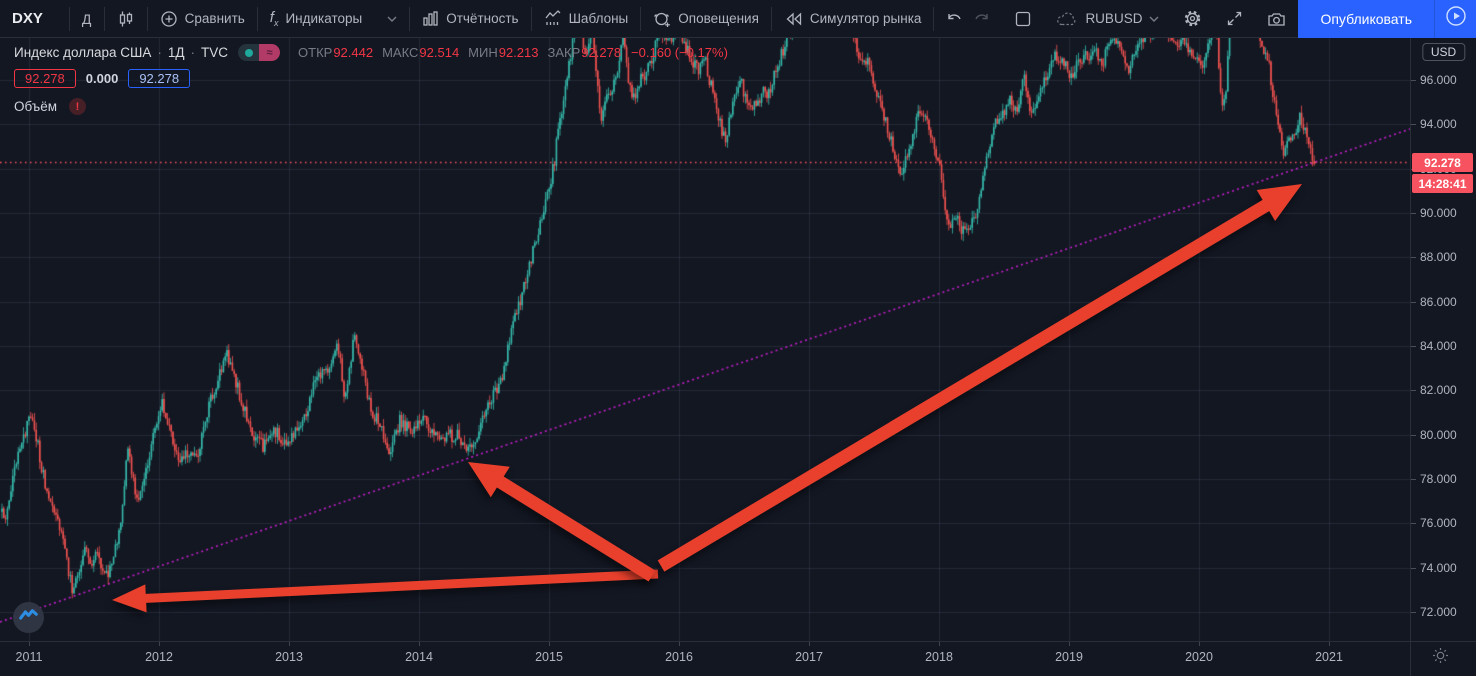 This screenshot has height=676, width=1476. I want to click on camera-icon, so click(1276, 19).